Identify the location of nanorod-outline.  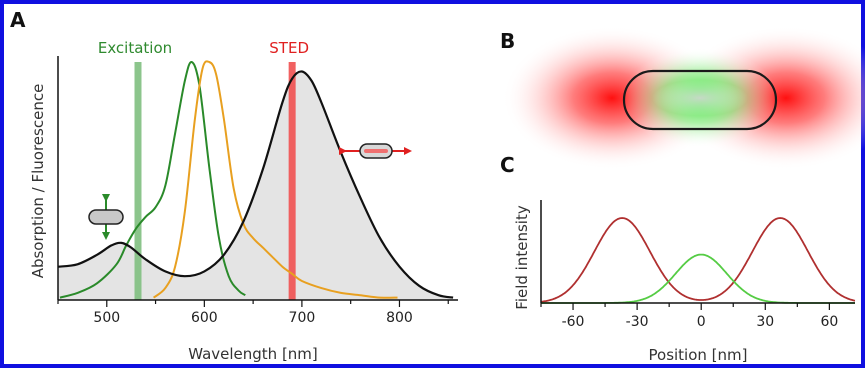
(700, 100).